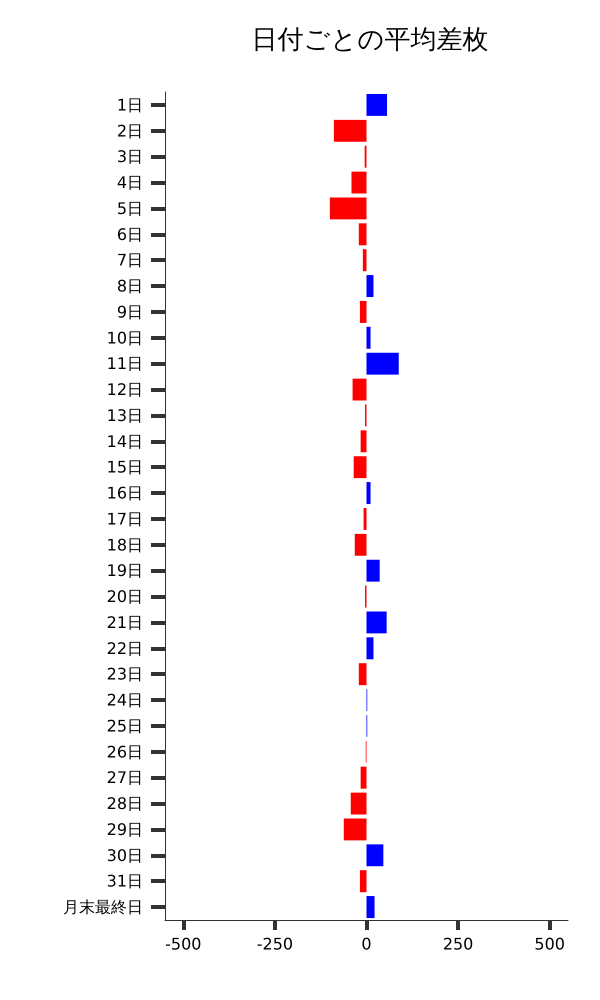 The width and height of the screenshot is (600, 1000). Describe the element at coordinates (366, 944) in the screenshot. I see `x-tick-label: 0` at that location.